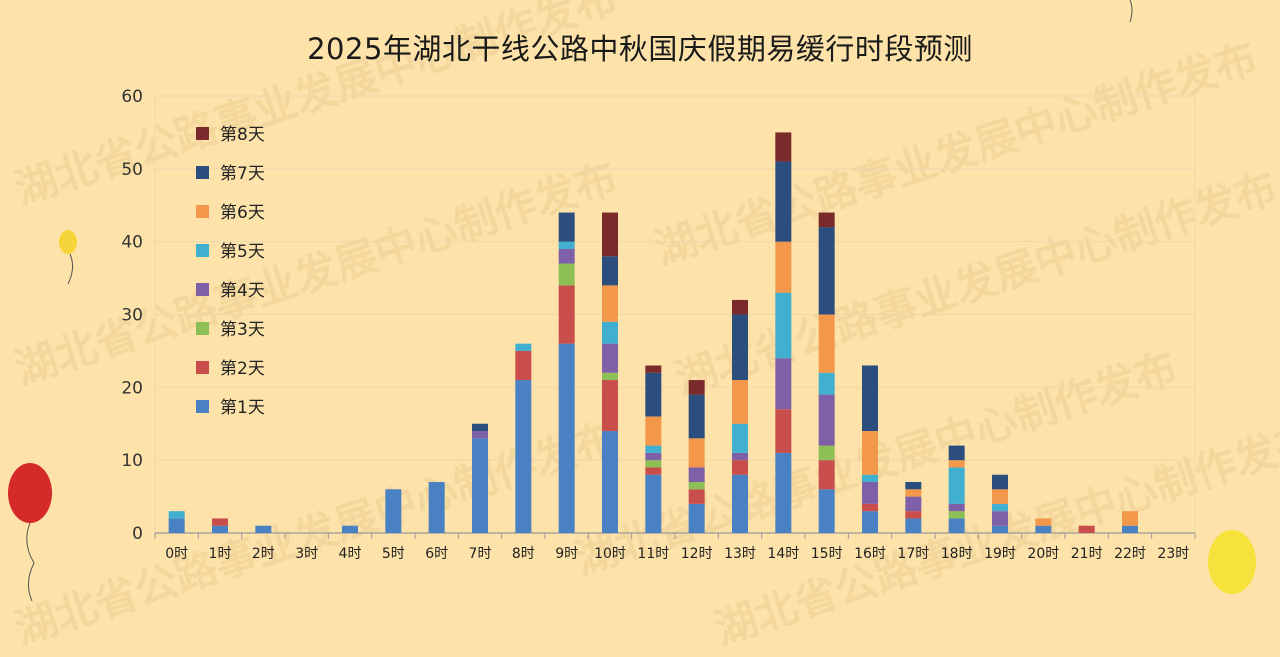 The image size is (1280, 657). Describe the element at coordinates (242, 135) in the screenshot. I see `legend-label: 第8天` at that location.